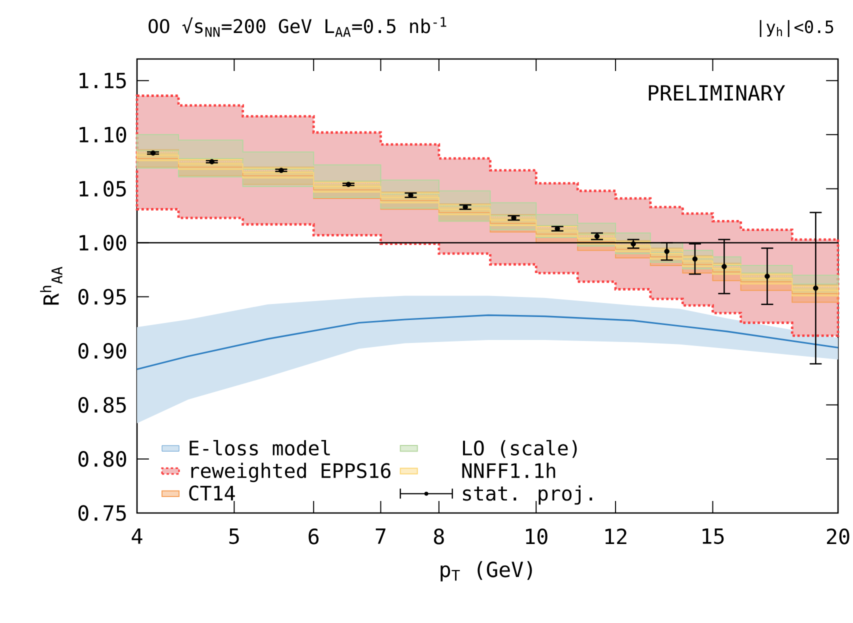  I want to click on x-tick-label: 10, so click(537, 536).